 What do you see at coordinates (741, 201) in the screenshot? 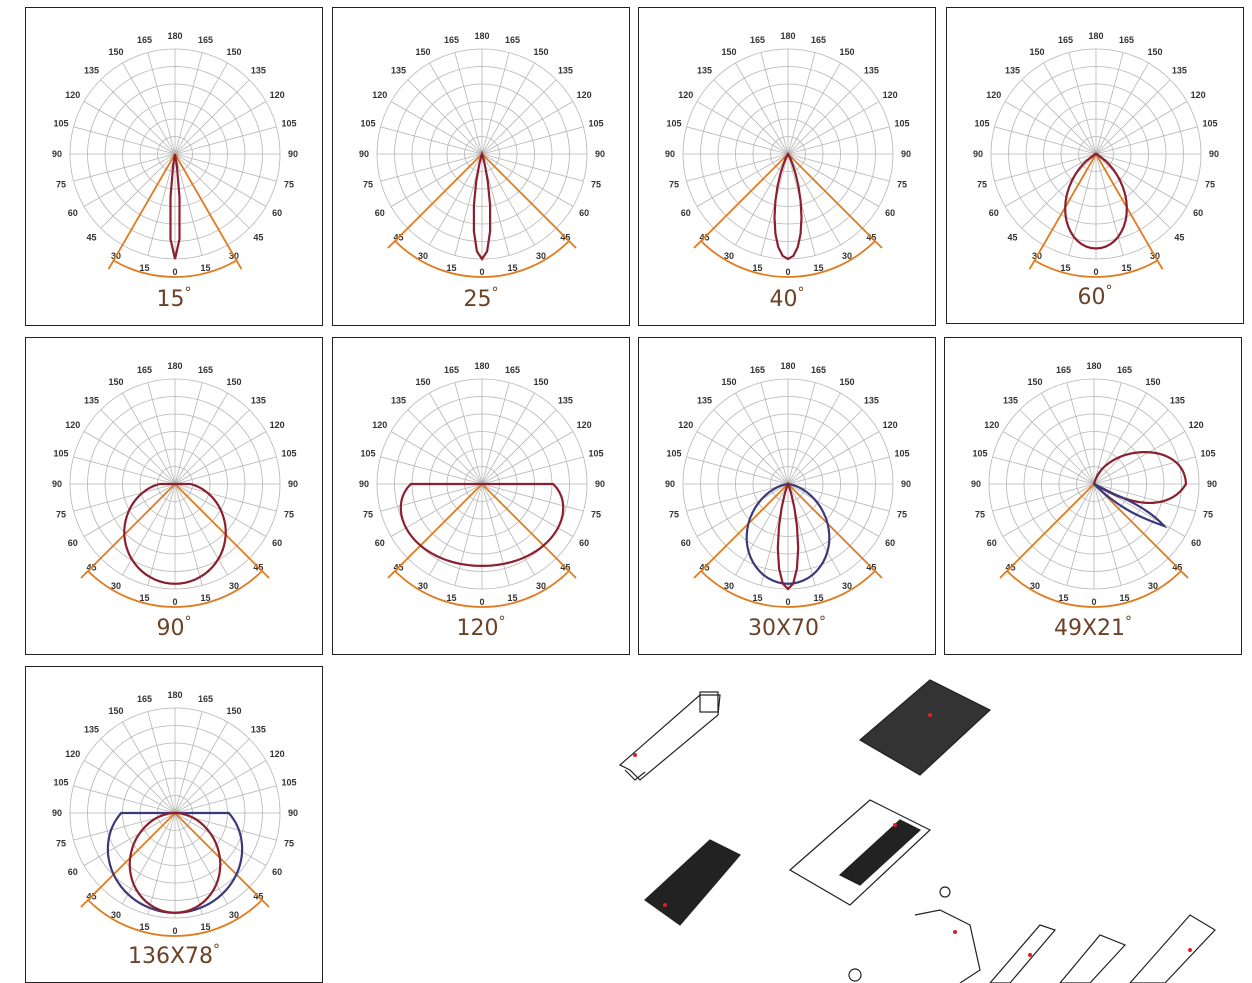
I see `beam-edge-left` at bounding box center [741, 201].